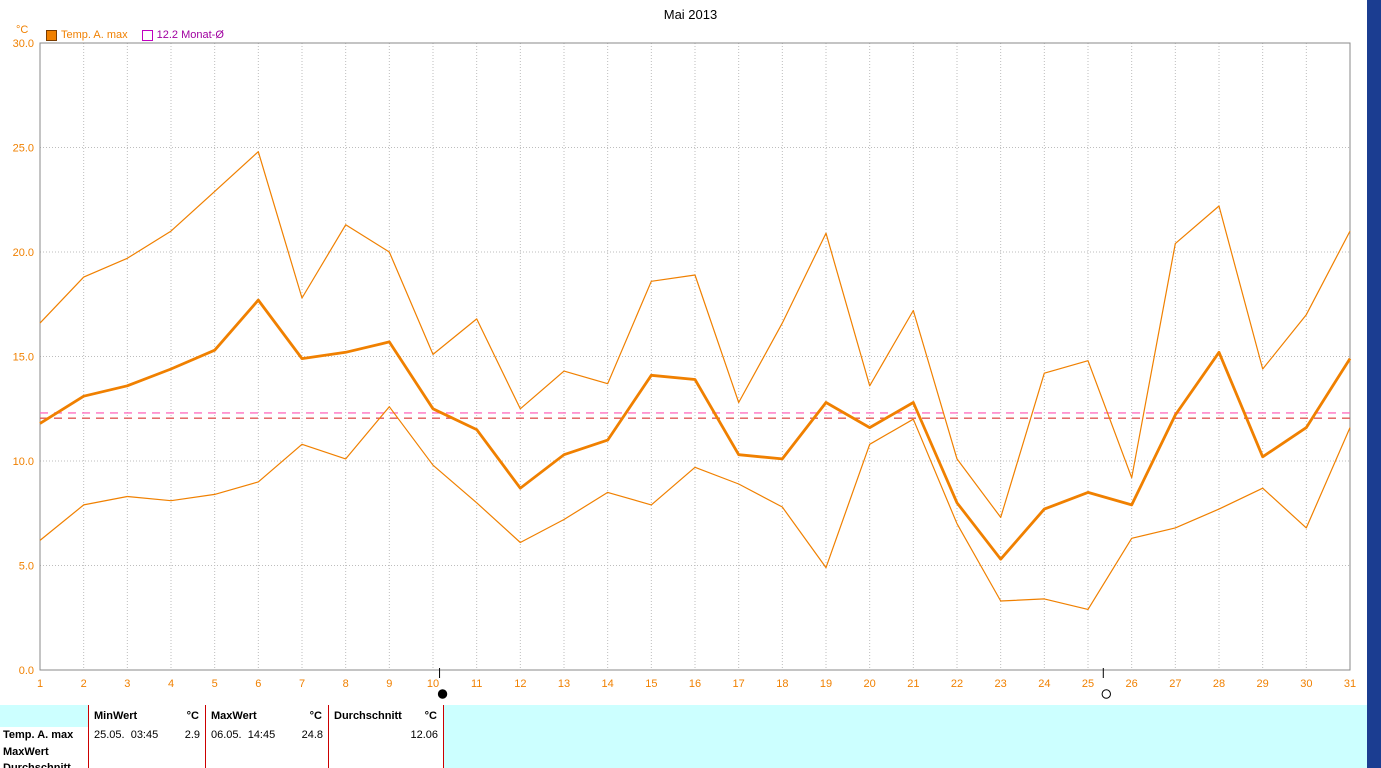 This screenshot has width=1381, height=768. Describe the element at coordinates (782, 684) in the screenshot. I see `x-tick-label: 18` at that location.